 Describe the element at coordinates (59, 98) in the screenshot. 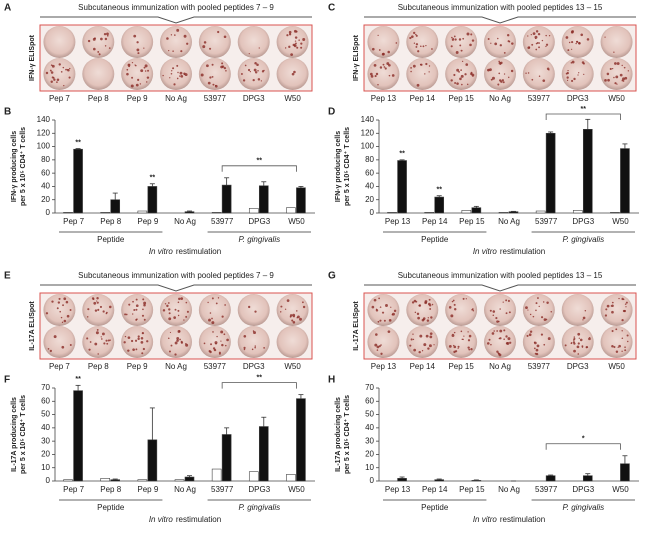

I see `well-label: Pep 7` at that location.